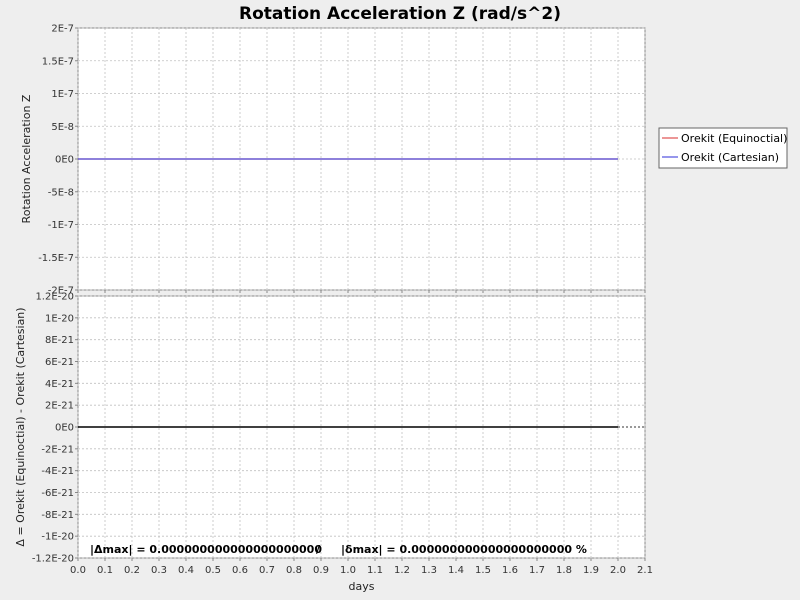 This screenshot has width=800, height=600. Describe the element at coordinates (54, 297) in the screenshot. I see `y-tick-label: 1.2E-20` at that location.